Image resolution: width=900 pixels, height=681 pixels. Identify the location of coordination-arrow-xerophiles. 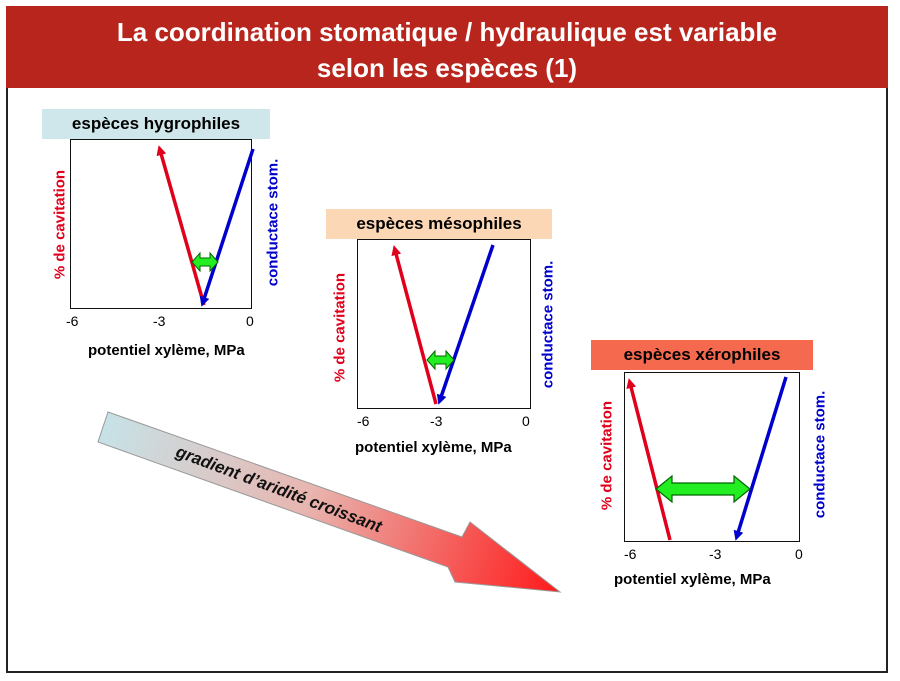
(703, 489).